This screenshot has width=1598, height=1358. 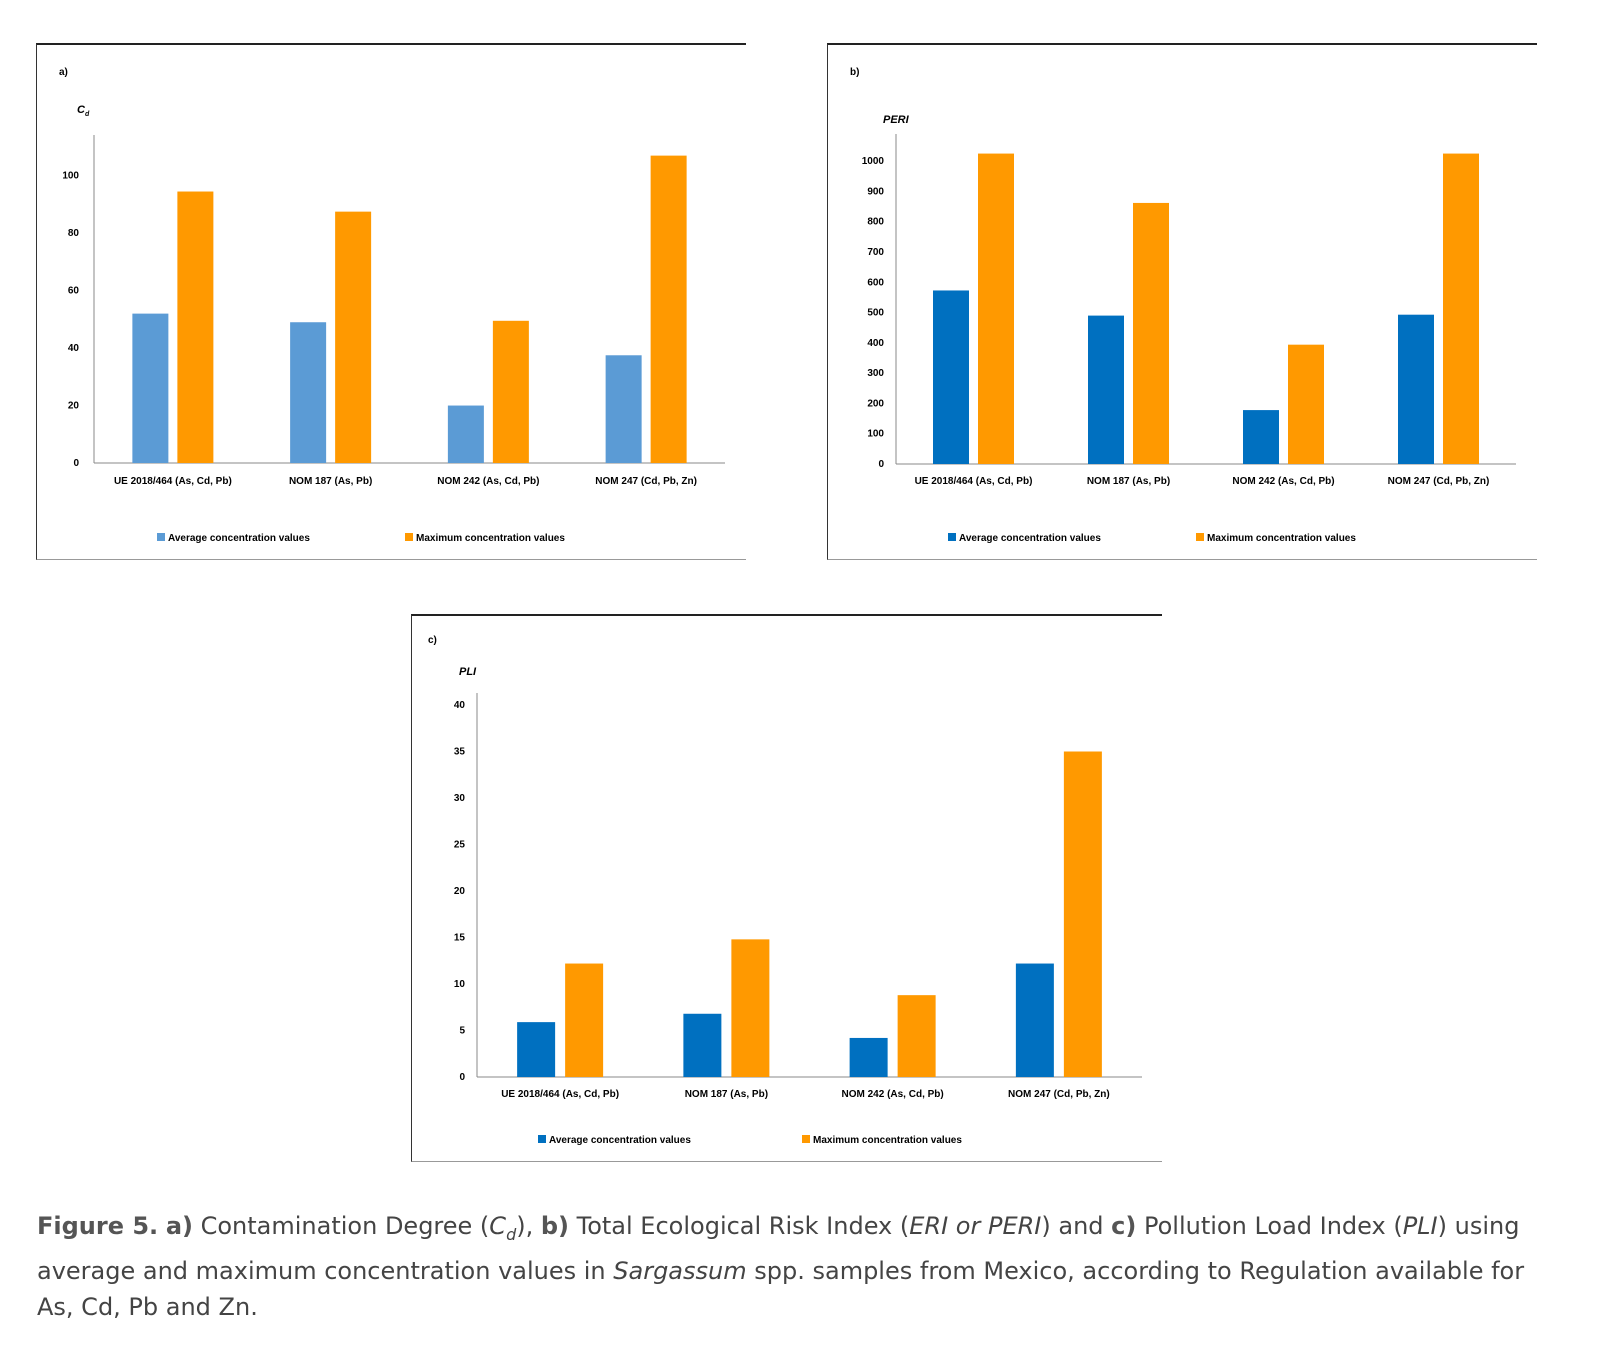 I want to click on y-tick-label: 35, so click(x=460, y=752).